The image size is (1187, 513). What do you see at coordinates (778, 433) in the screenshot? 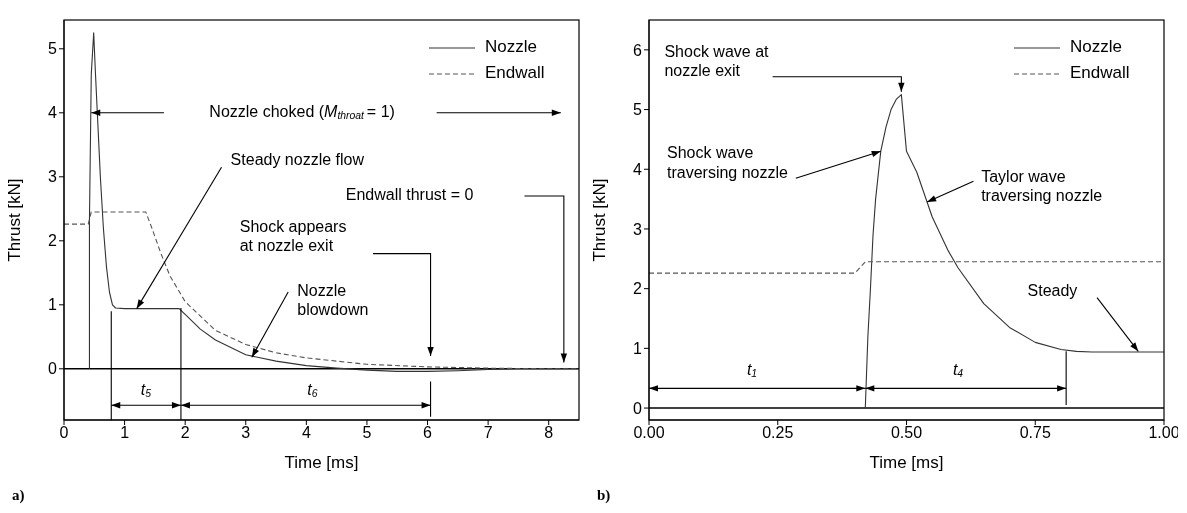
I see `x-tick-label: 0.25` at bounding box center [778, 433].